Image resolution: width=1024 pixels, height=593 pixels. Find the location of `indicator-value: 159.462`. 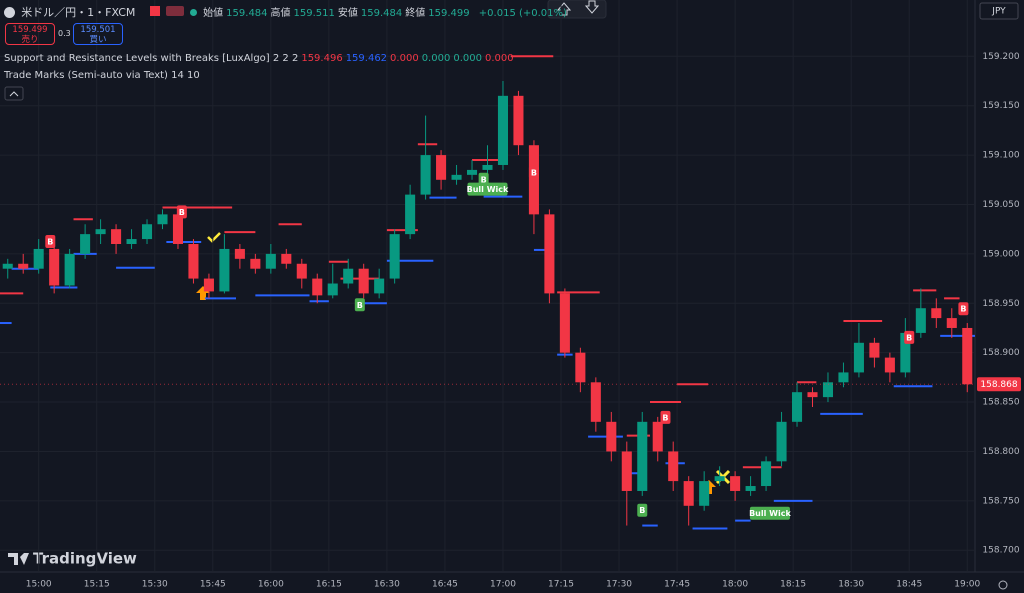

indicator-value: 159.462 is located at coordinates (366, 58).